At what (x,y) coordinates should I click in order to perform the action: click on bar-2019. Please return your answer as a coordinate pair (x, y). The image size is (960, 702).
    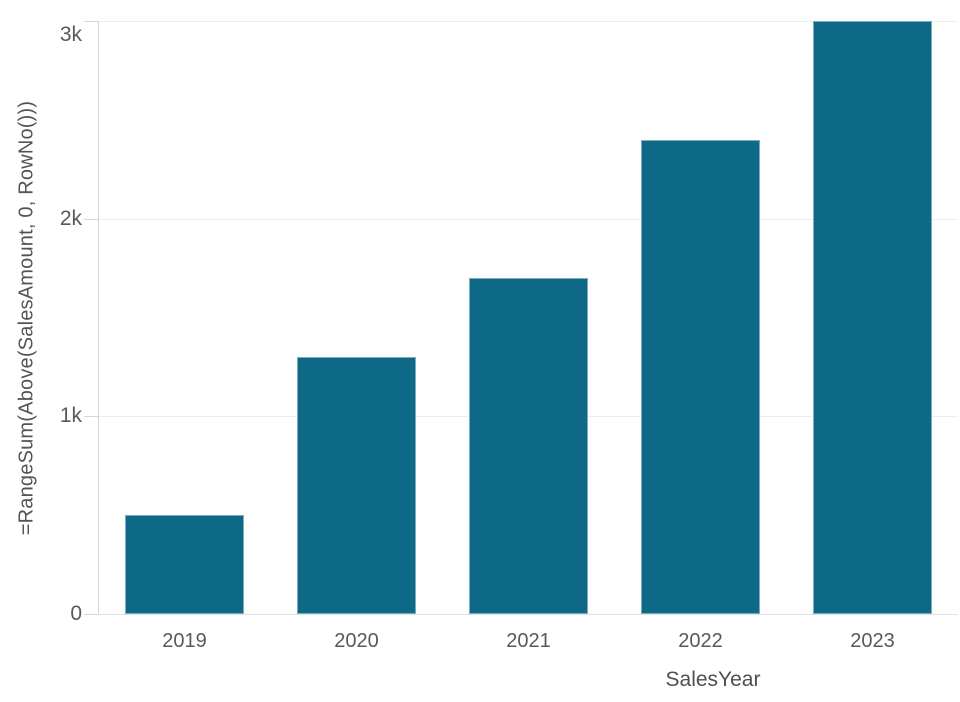
    Looking at the image, I should click on (184, 564).